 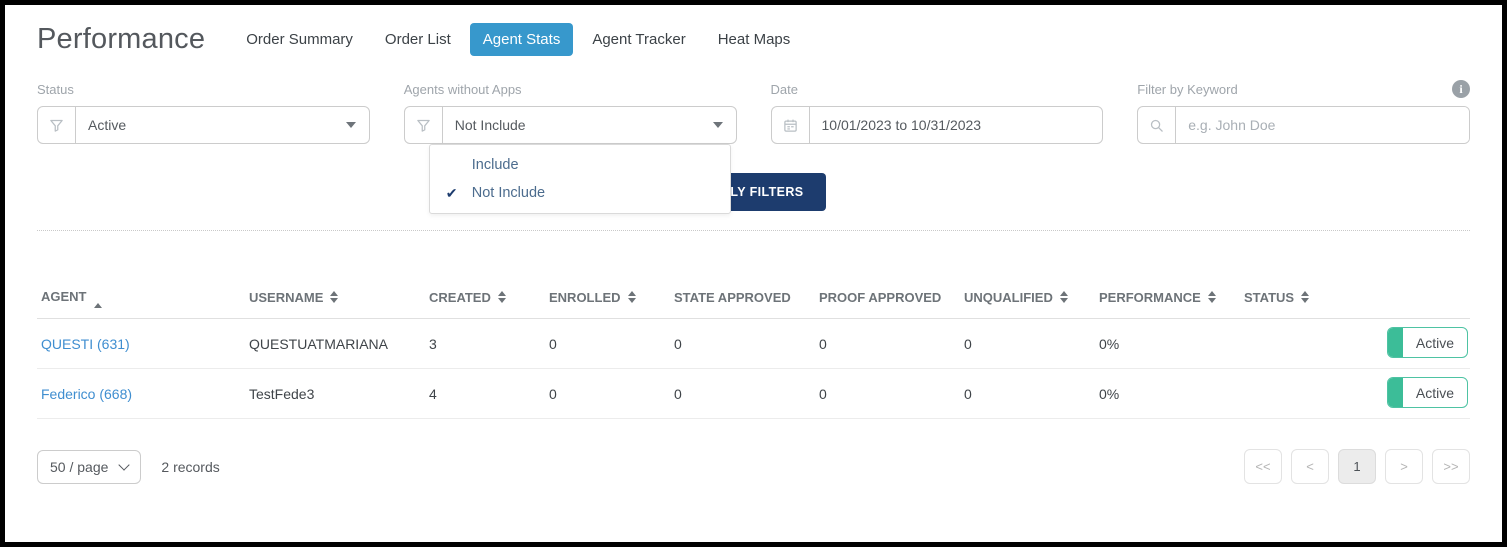 What do you see at coordinates (1322, 125) in the screenshot?
I see `keyword-input` at bounding box center [1322, 125].